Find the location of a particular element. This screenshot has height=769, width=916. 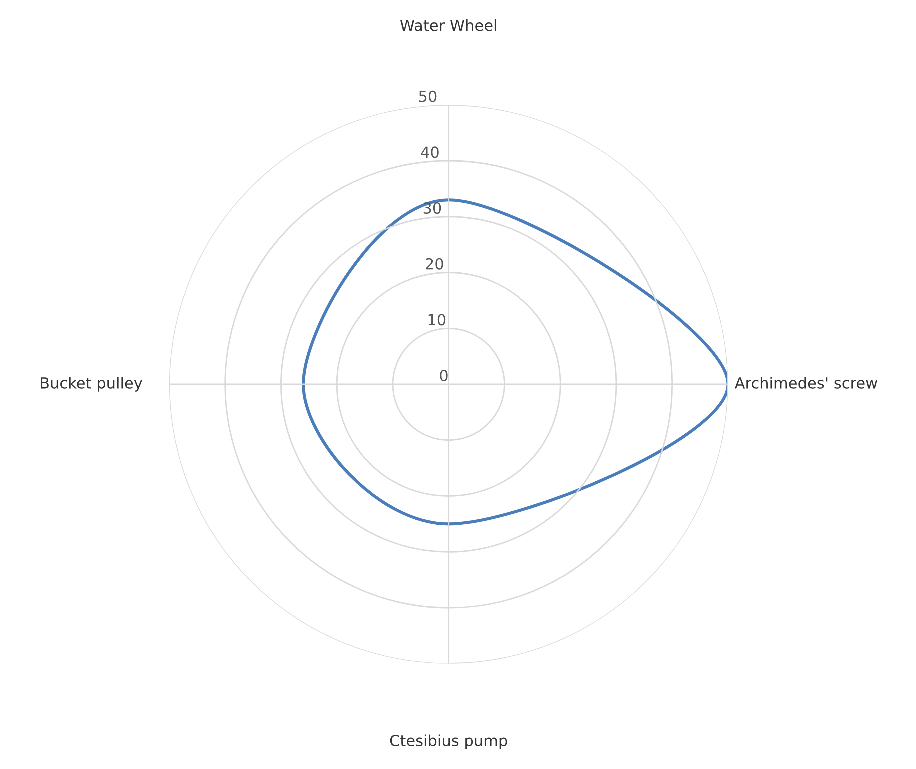

y-tick-label: 40 is located at coordinates (430, 152).